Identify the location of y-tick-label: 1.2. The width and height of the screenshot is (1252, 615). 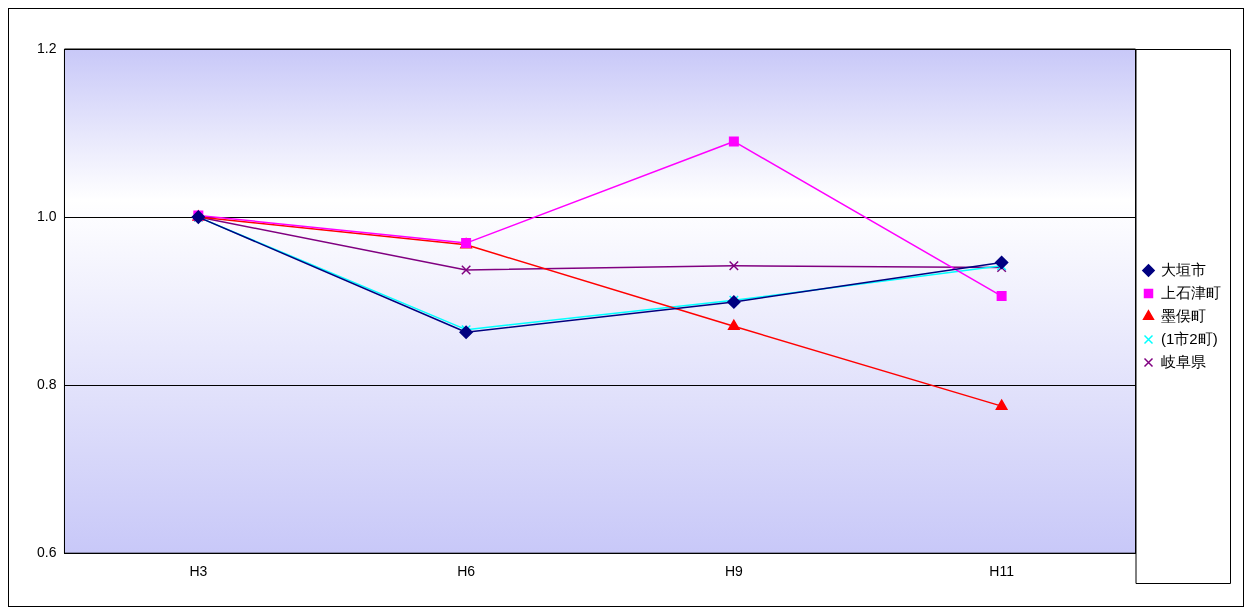
(46, 47).